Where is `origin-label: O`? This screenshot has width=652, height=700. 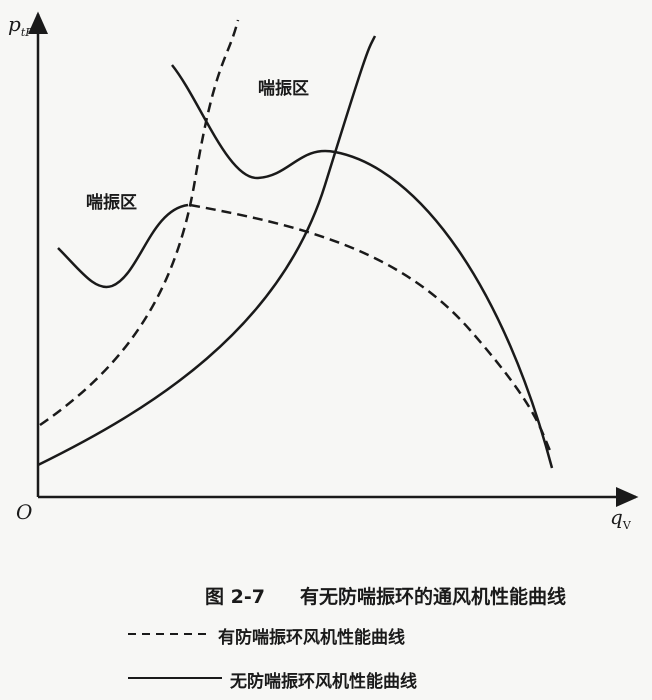
origin-label: O is located at coordinates (24, 512).